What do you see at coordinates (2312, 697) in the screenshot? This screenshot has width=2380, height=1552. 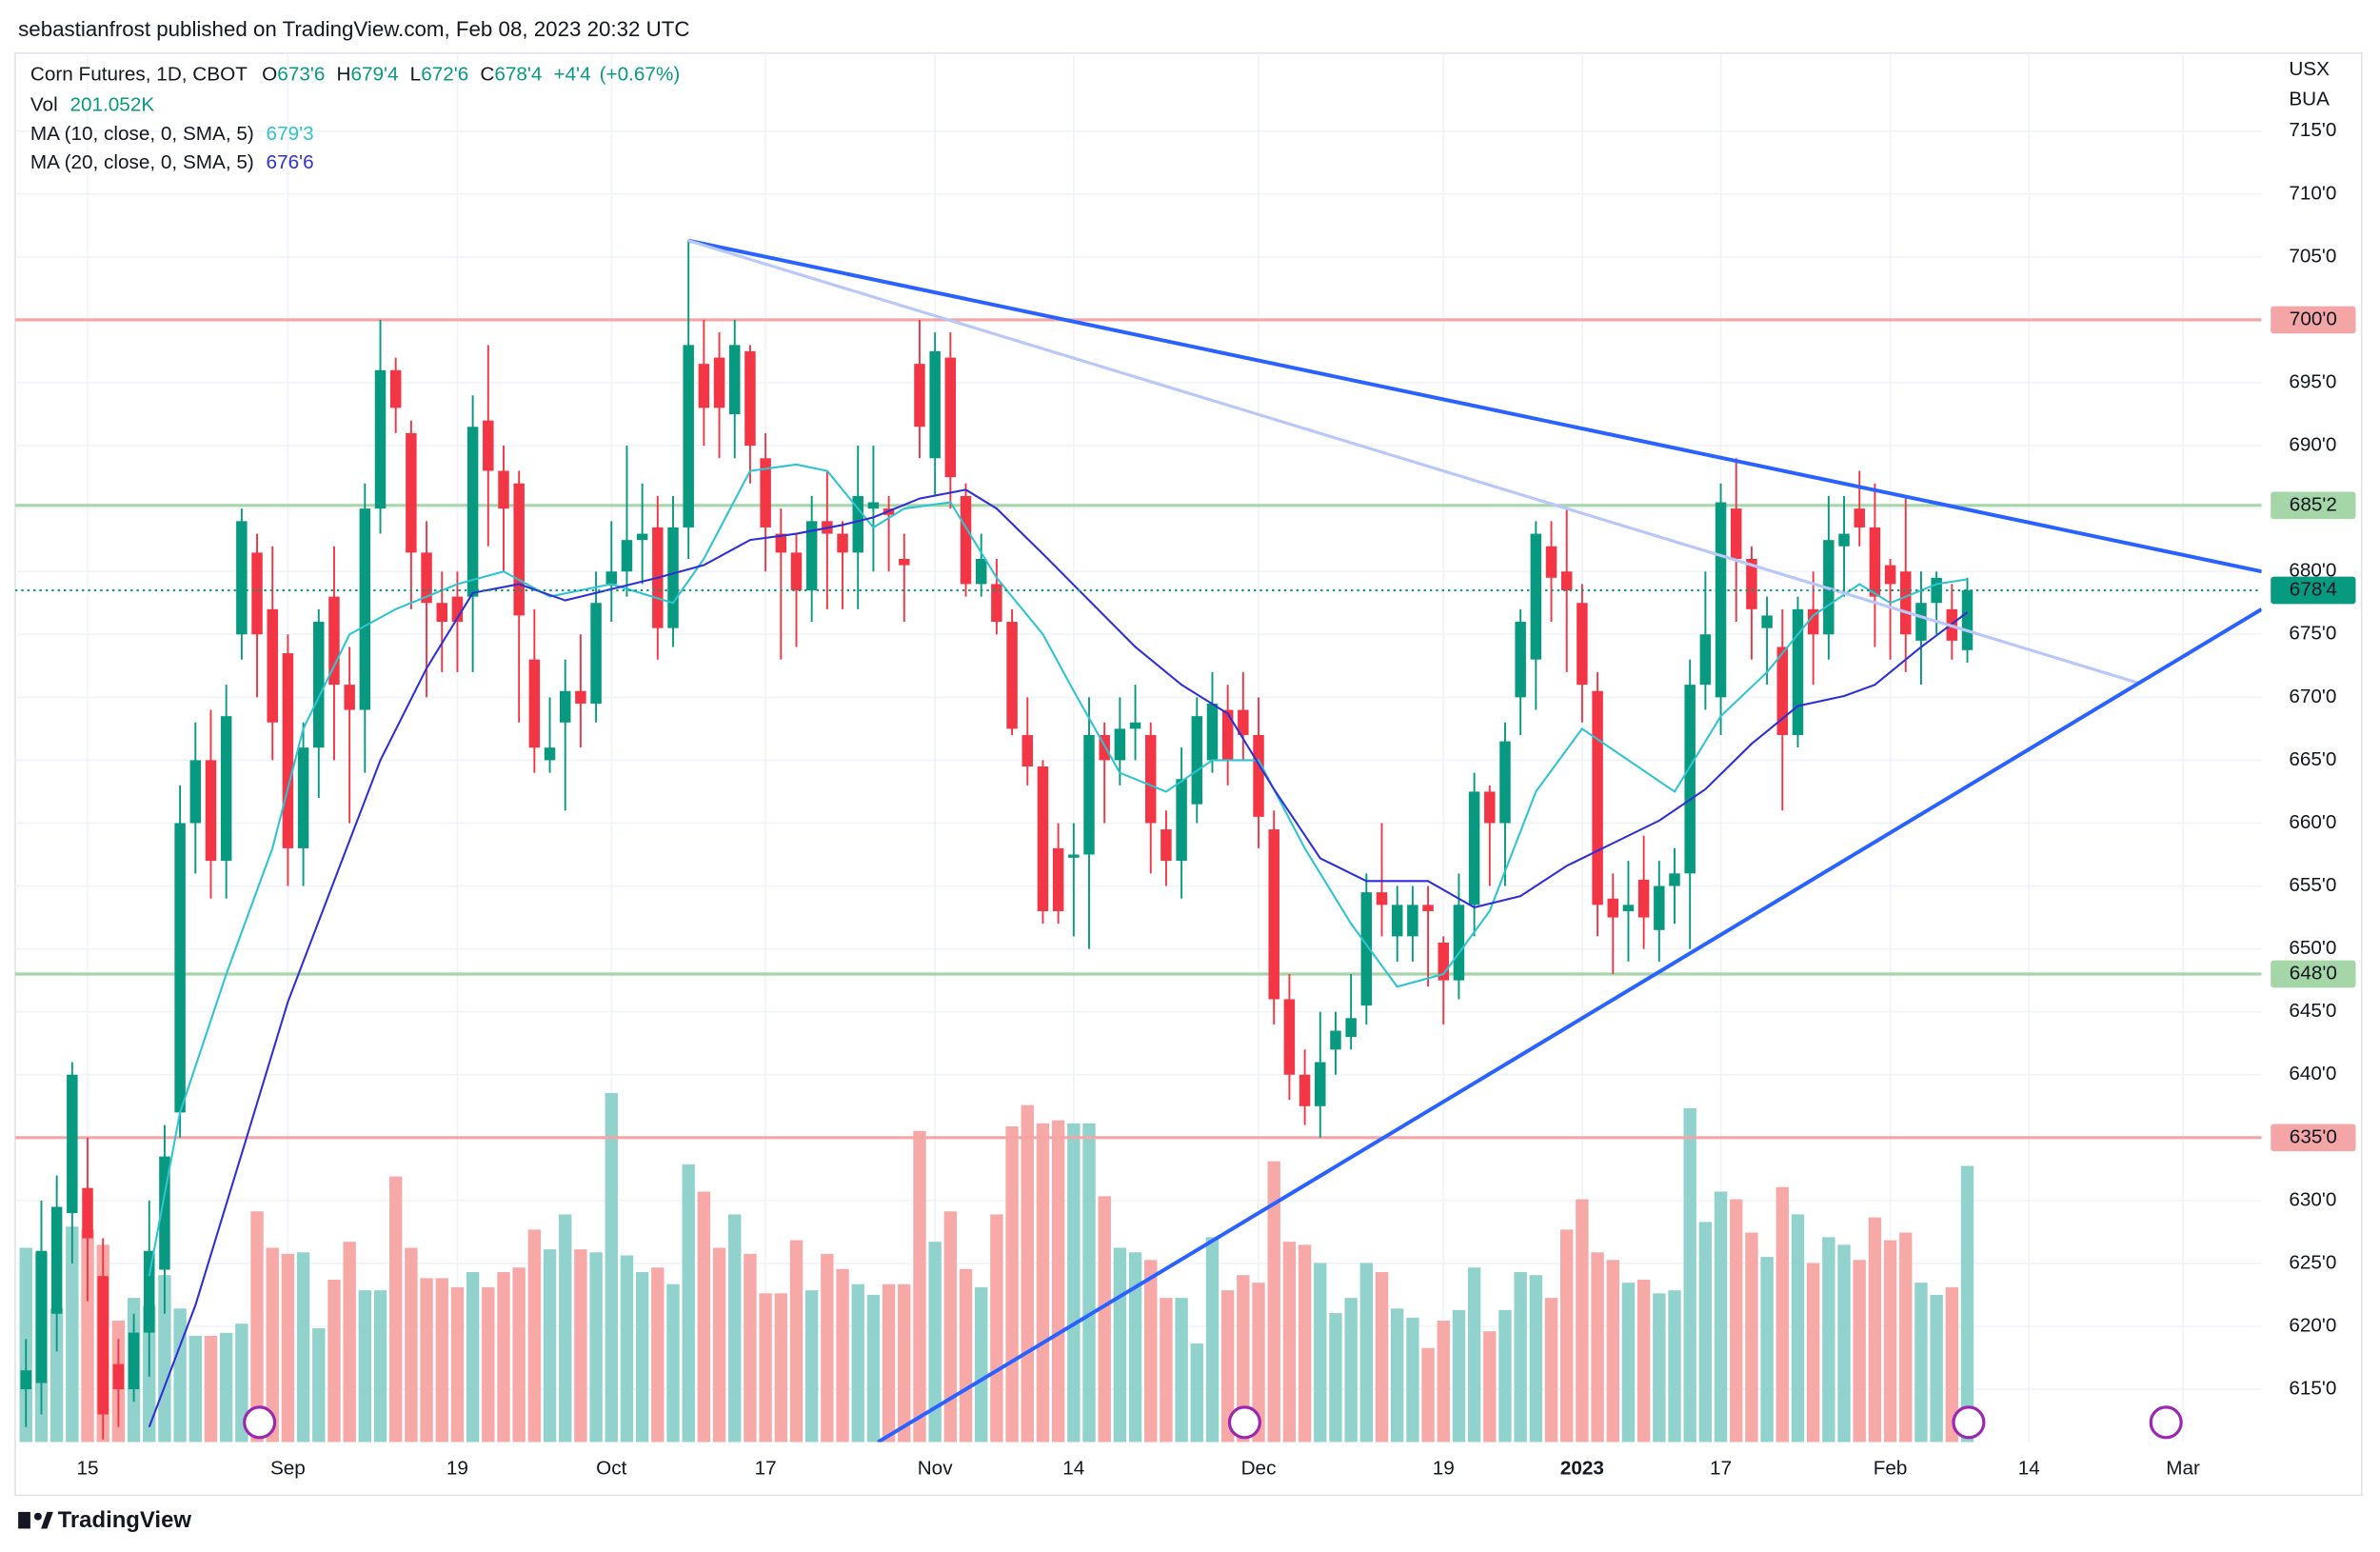 I see `y-tick-label: 670'0` at bounding box center [2312, 697].